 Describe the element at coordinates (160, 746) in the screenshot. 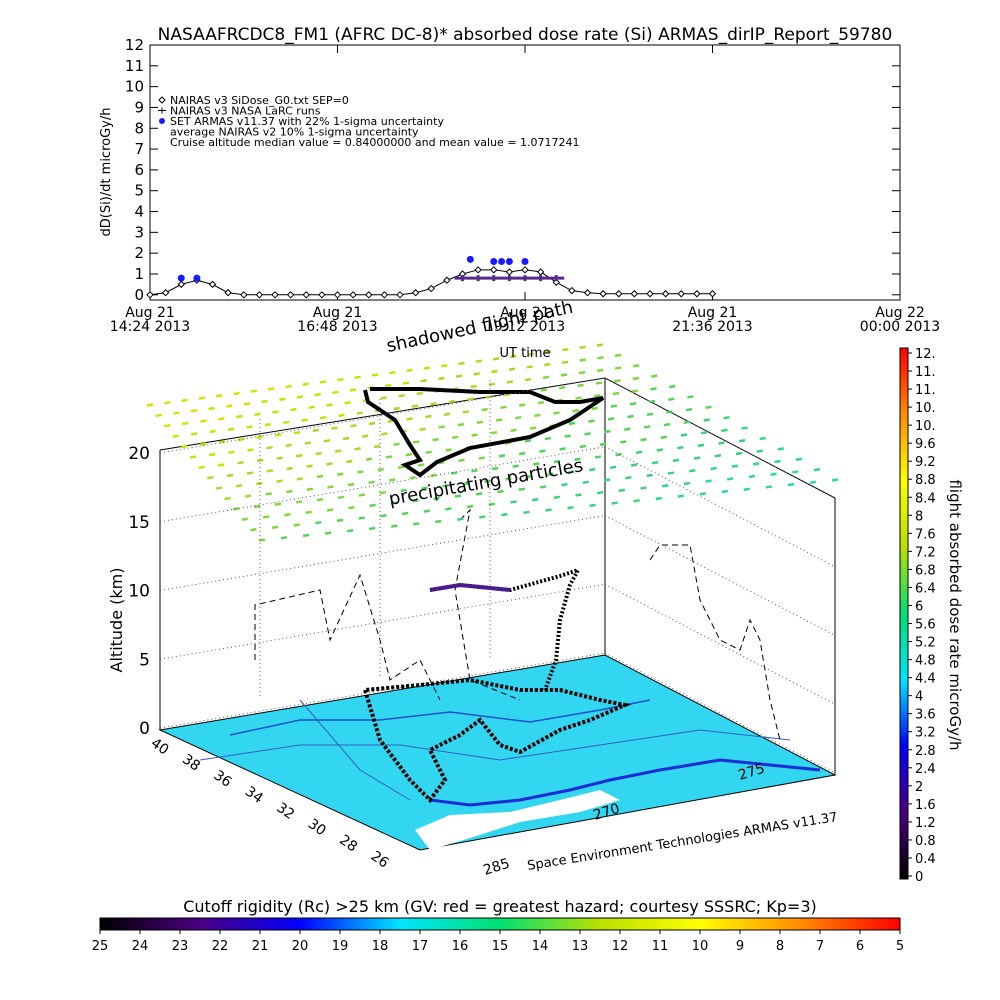

I see `lat-tick-label: 40` at that location.